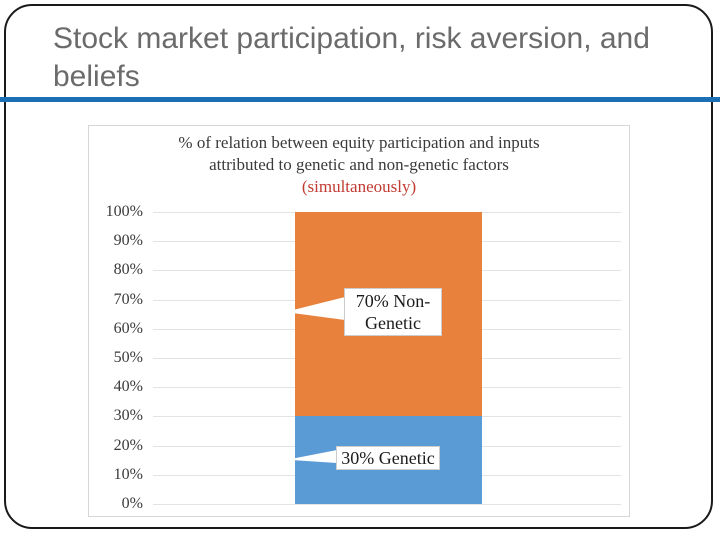 This screenshot has width=720, height=540. I want to click on y-axis-tick-label: 10%, so click(128, 474).